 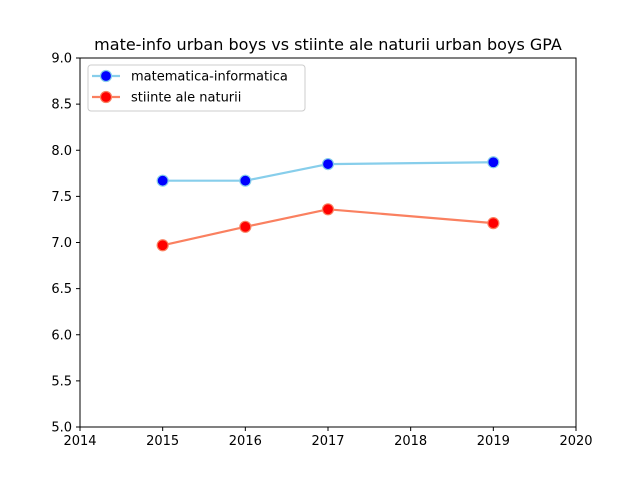 I want to click on x-axis: 2014 2015 2016 2017 2018 2019 2020, so click(x=328, y=438).